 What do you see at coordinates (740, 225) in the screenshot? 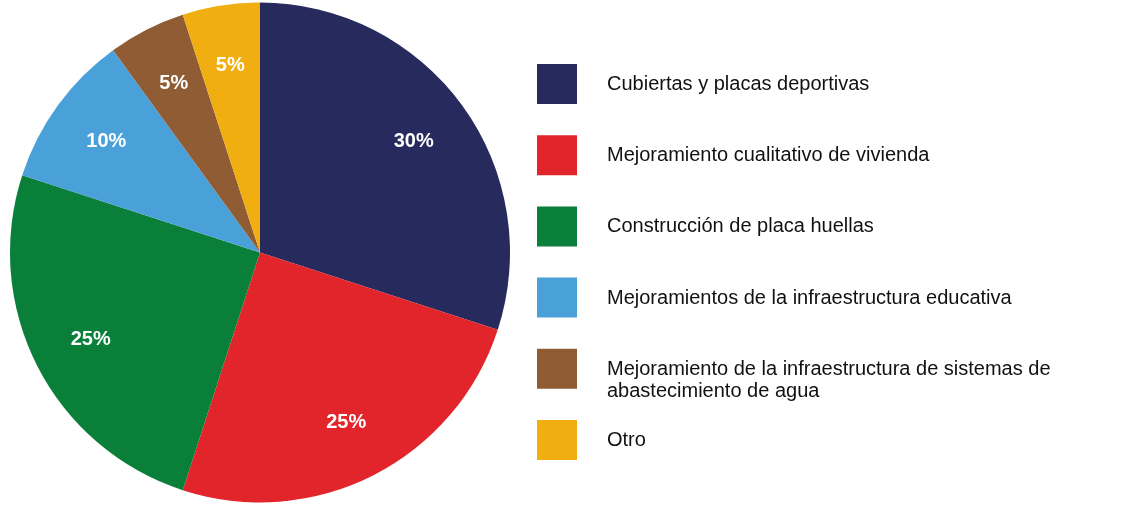
I see `legend-label: Construcción de placa huellas` at bounding box center [740, 225].